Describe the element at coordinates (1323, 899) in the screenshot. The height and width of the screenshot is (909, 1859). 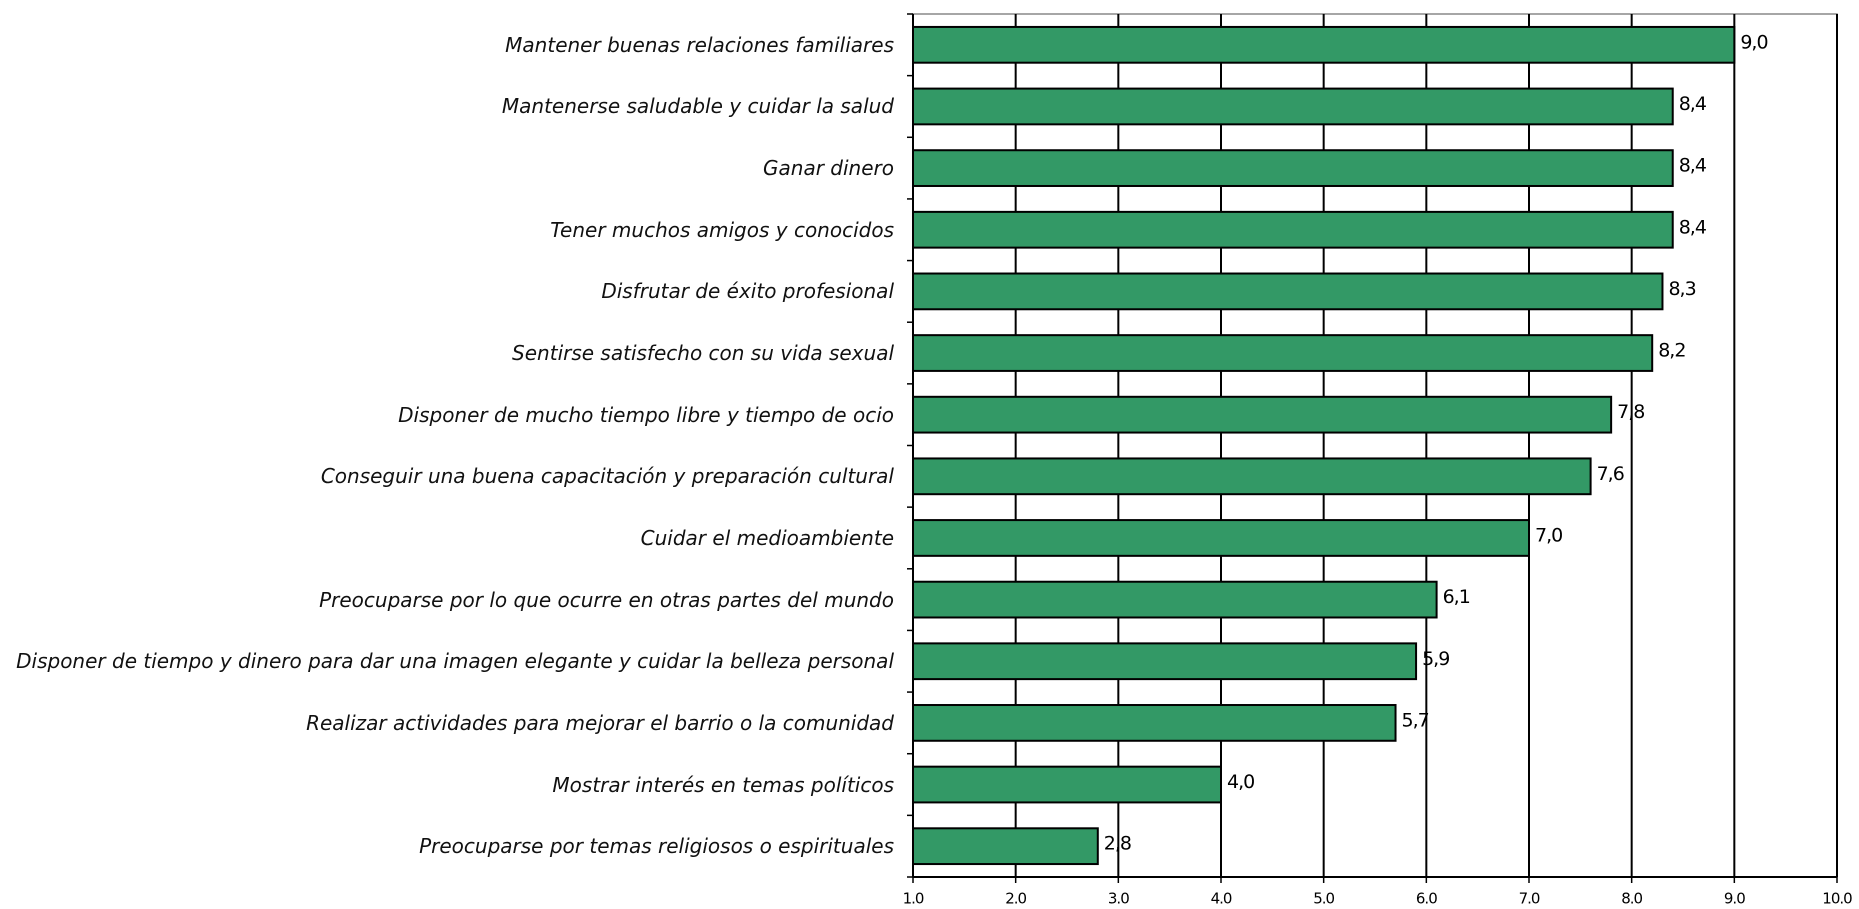
I see `x-tick-label: 5.0` at that location.